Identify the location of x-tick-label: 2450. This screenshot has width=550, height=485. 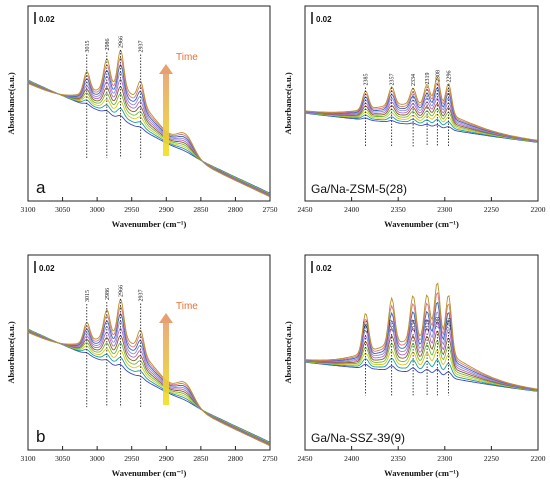
(305, 458).